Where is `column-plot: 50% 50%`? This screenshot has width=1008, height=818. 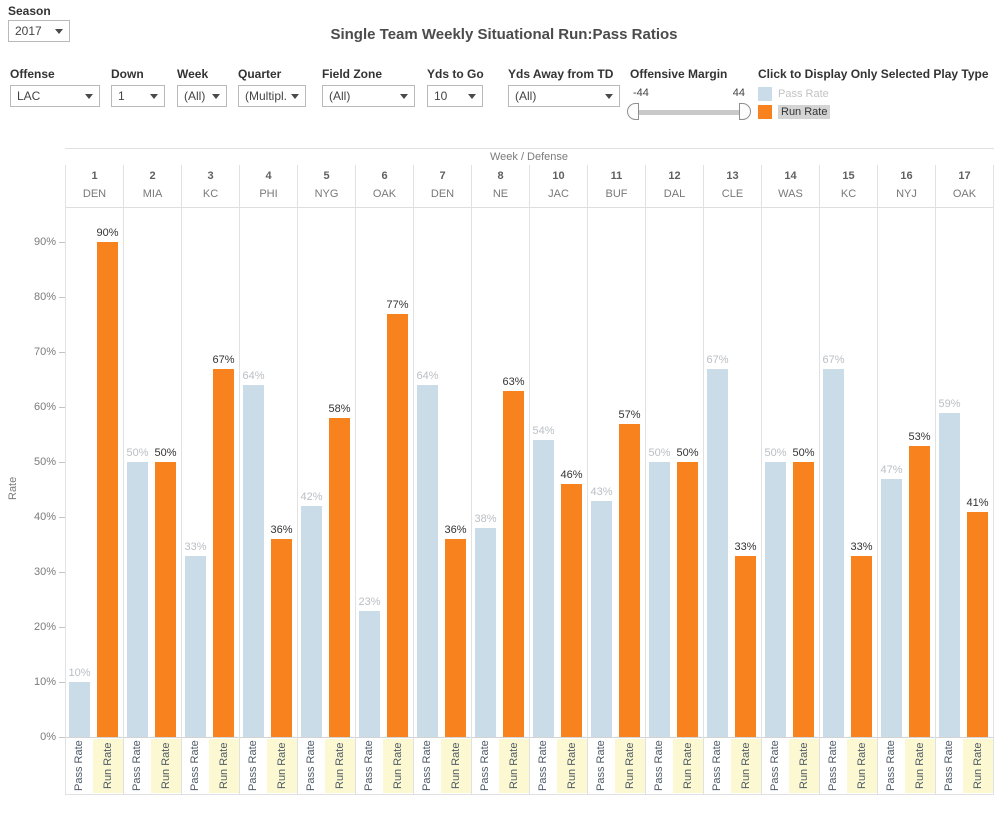 column-plot: 50% 50% is located at coordinates (674, 473).